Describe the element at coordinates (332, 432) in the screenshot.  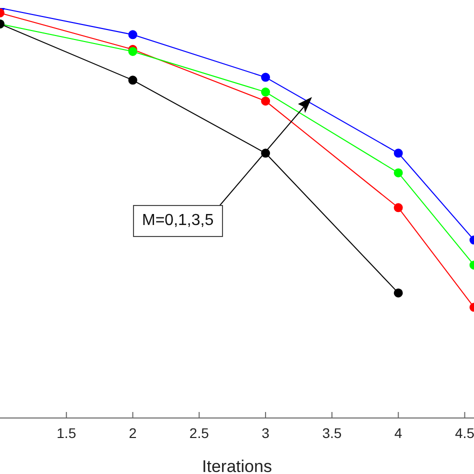
I see `x-tick-label: 3.5` at that location.